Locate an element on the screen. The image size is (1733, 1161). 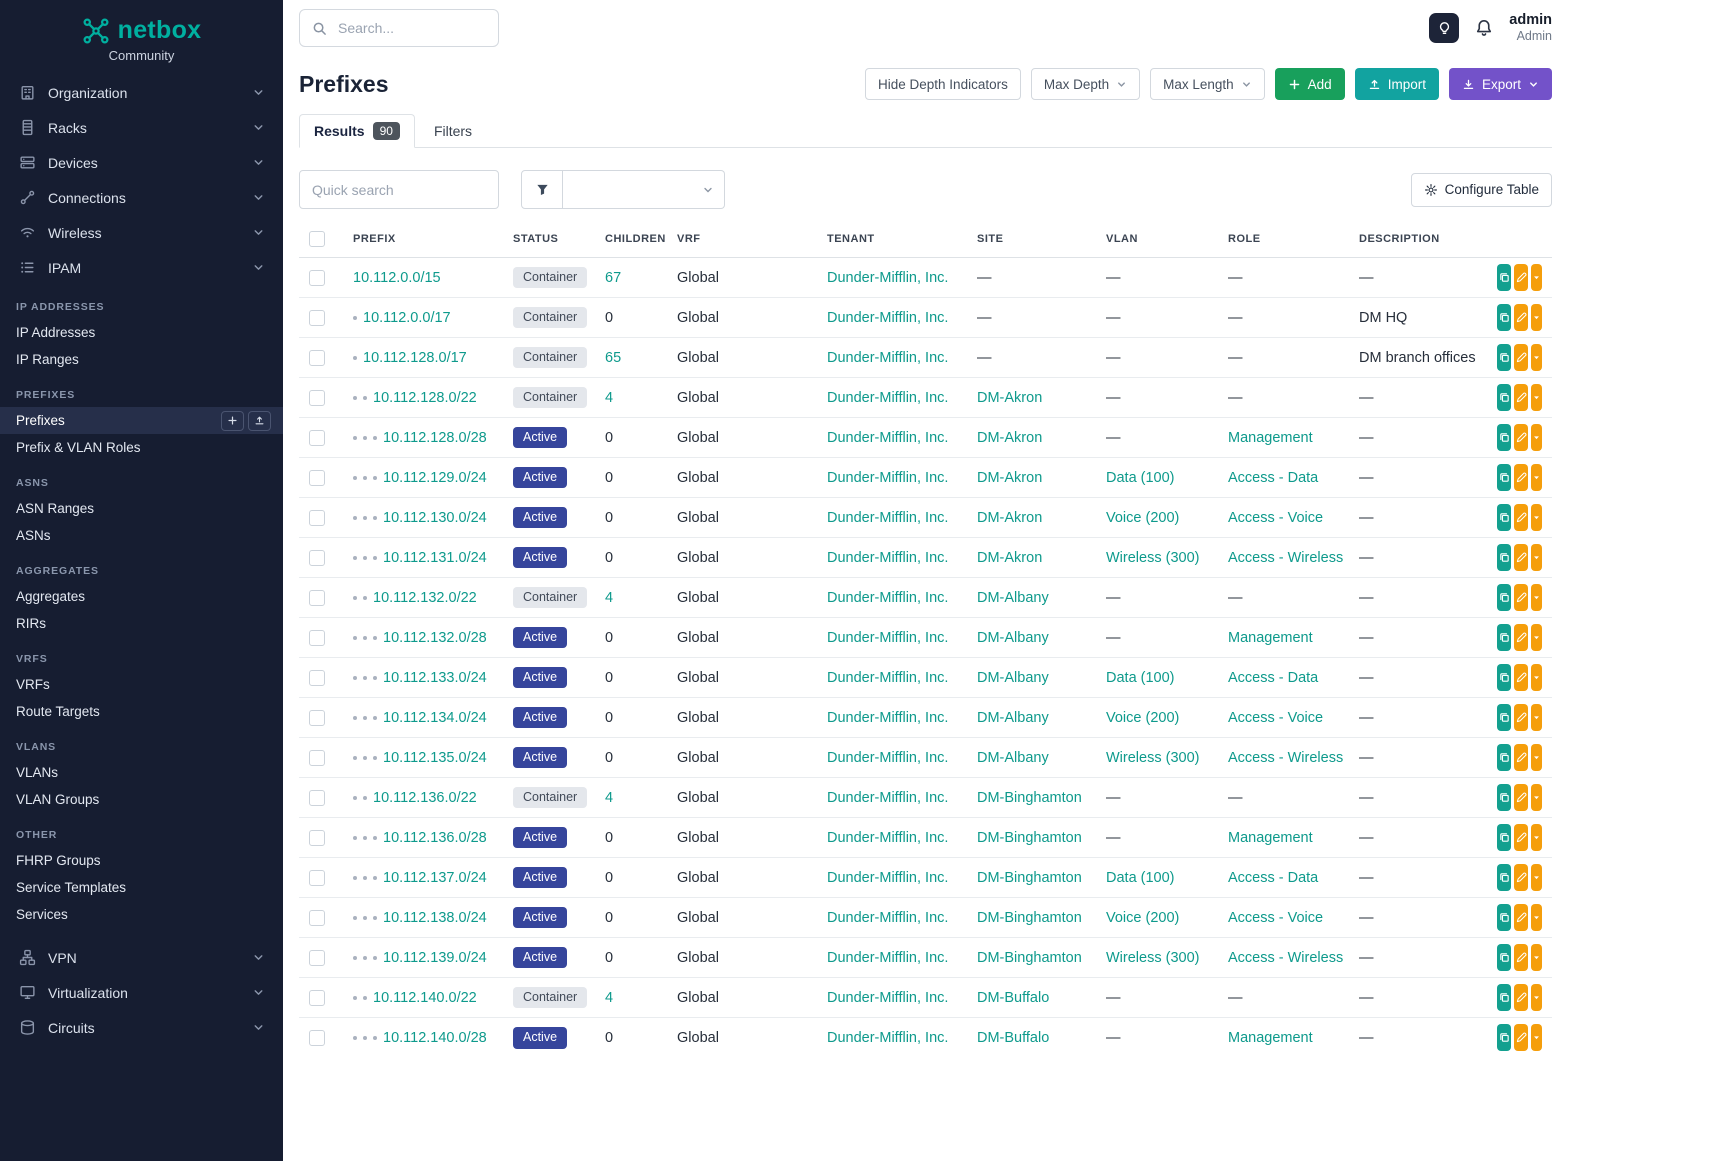
vlan-link: Voice (200) is located at coordinates (1143, 517).